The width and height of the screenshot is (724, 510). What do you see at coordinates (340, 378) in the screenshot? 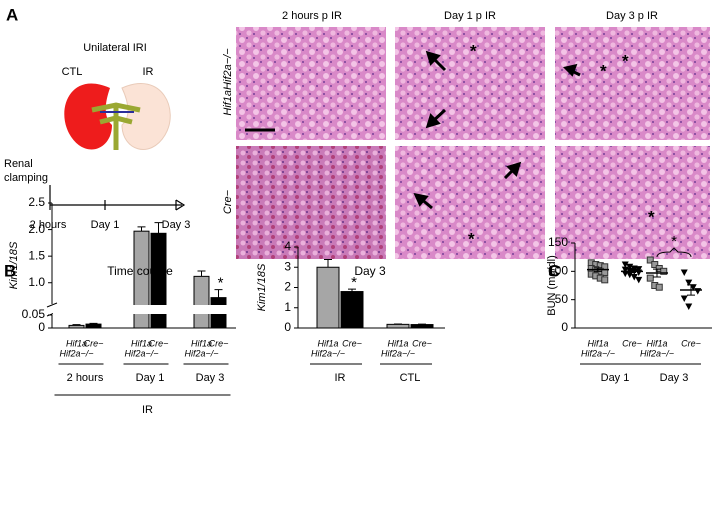
I see `group-label: IR` at bounding box center [340, 378].